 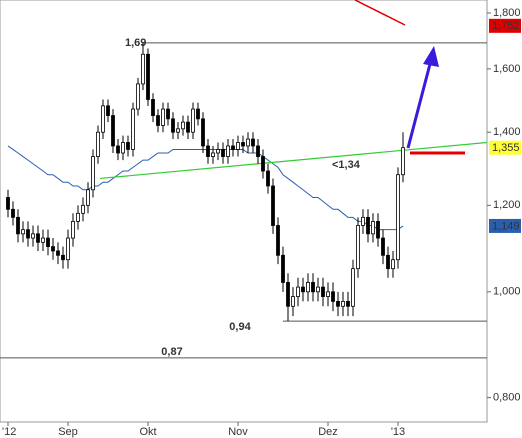 I want to click on price-label: 1,752, so click(x=506, y=26).